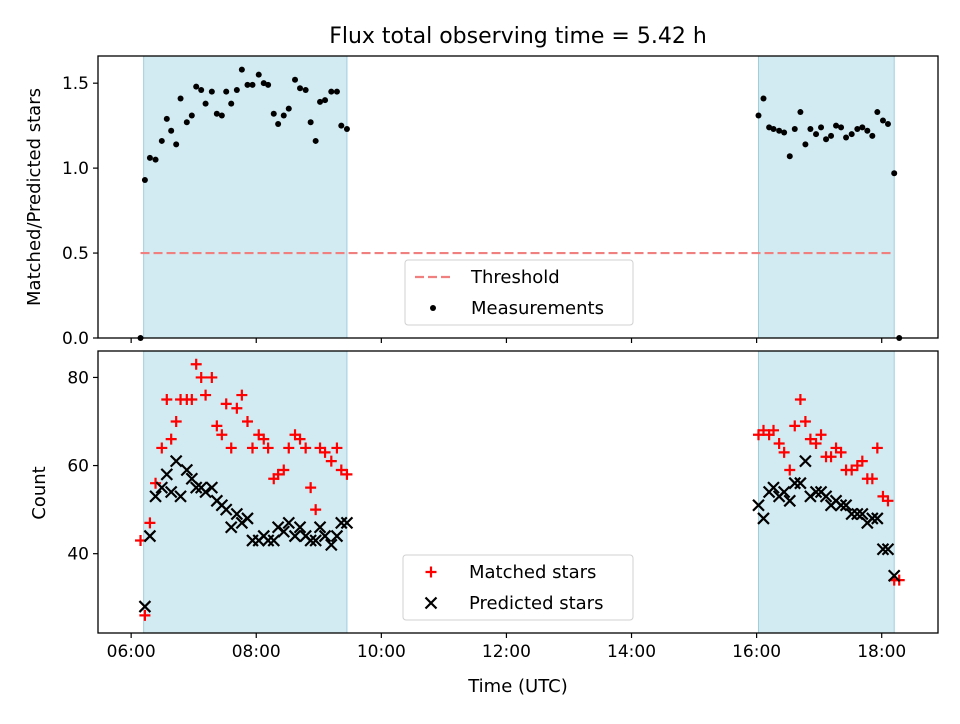 This screenshot has height=724, width=960. What do you see at coordinates (131, 652) in the screenshot?
I see `count-panel-xtick-label: 06:00` at bounding box center [131, 652].